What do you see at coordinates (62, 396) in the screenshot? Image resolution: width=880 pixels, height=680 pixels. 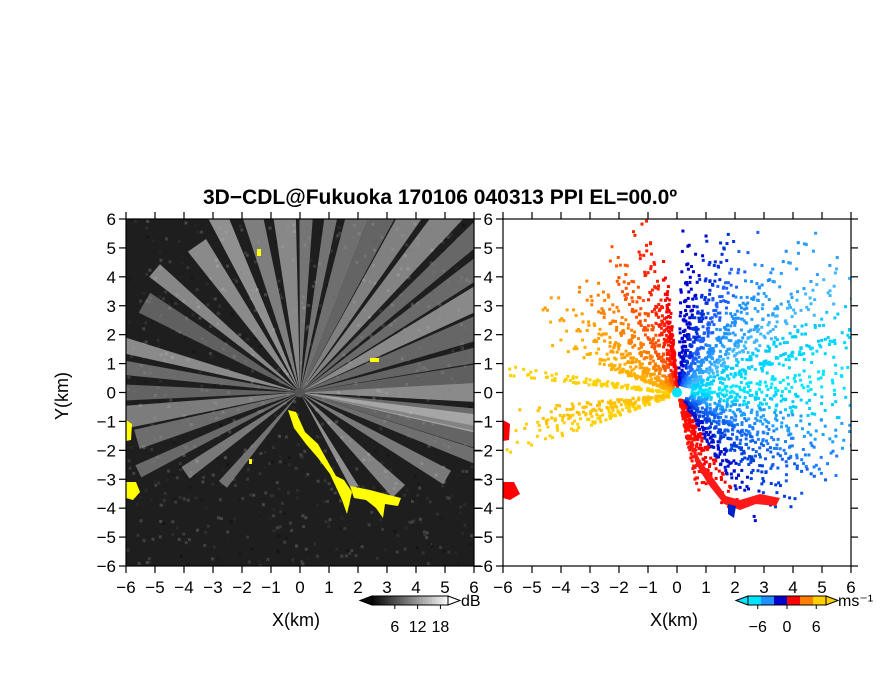 I see `y-axis-label: Y(km)` at bounding box center [62, 396].